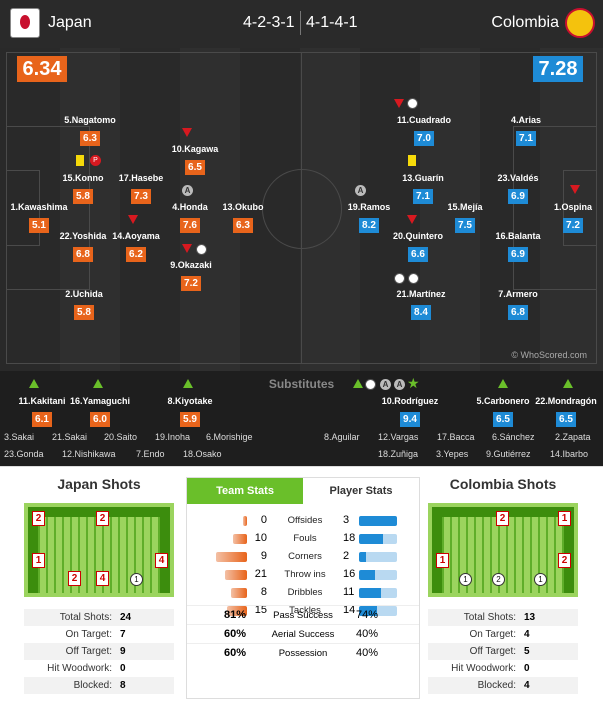 This screenshot has height=713, width=603. I want to click on player-name: 13.Guarín, so click(423, 178).